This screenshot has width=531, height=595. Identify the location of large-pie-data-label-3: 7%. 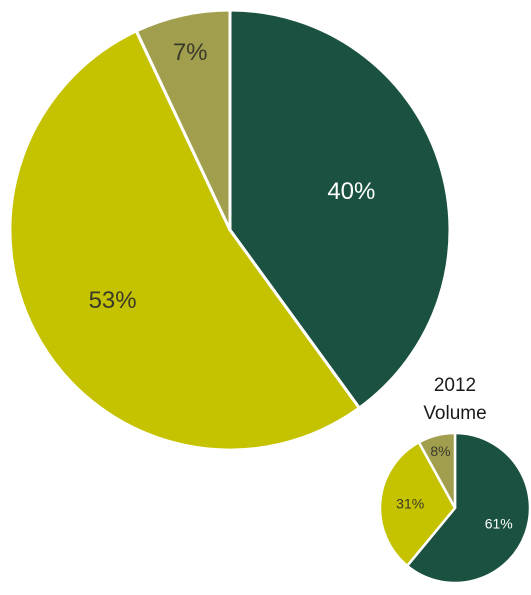
(190, 52).